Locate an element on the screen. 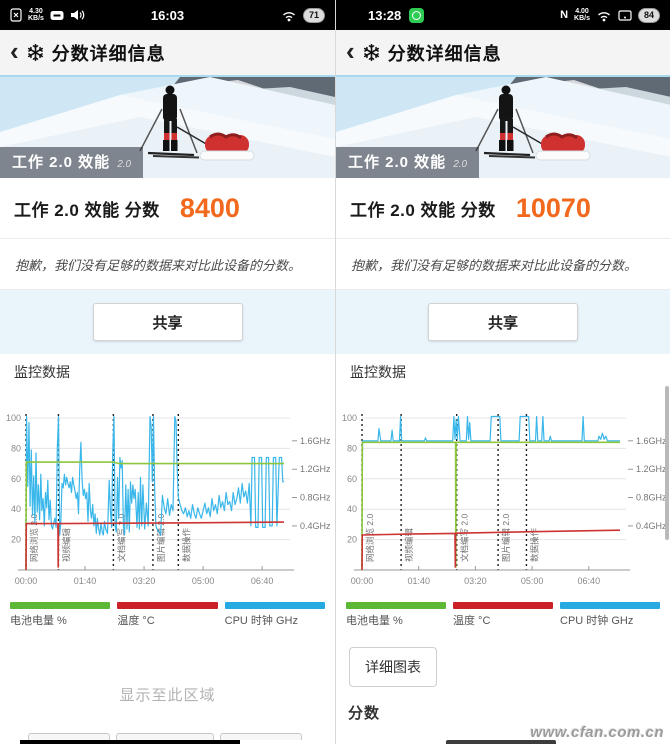 Image resolution: width=670 pixels, height=744 pixels. gesture-bar is located at coordinates (501, 742).